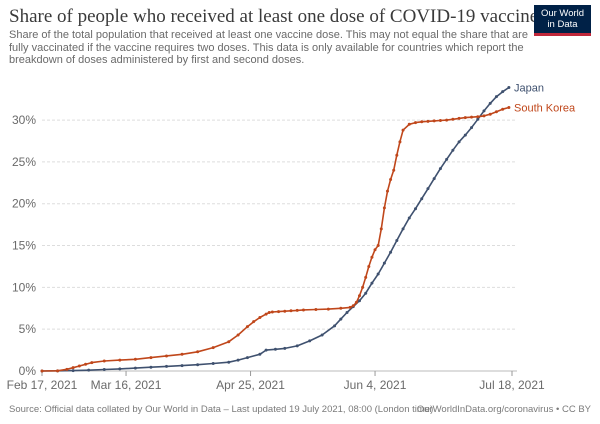  Describe the element at coordinates (529, 88) in the screenshot. I see `legend-label-japan: Japan` at that location.